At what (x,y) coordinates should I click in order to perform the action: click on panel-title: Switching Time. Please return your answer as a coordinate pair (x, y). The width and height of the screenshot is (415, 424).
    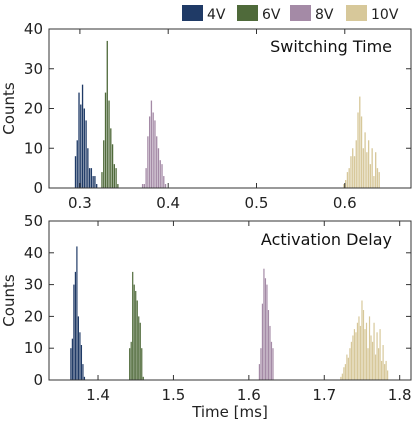
    Looking at the image, I should click on (331, 46).